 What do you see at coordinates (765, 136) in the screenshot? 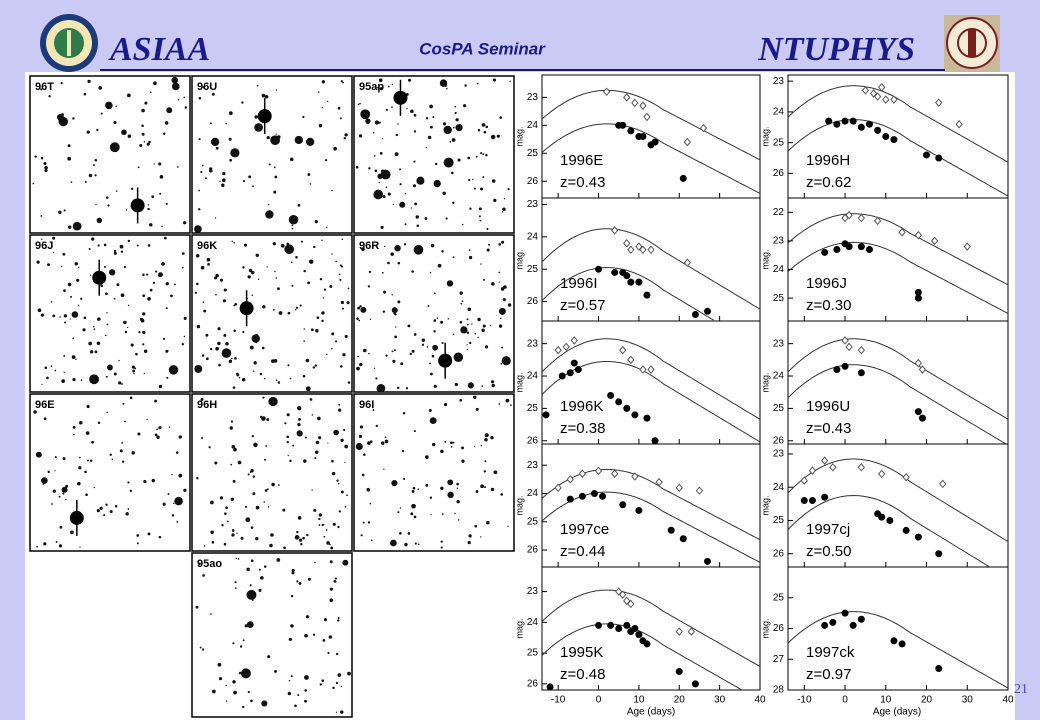
I see `y-axis-label: mag.` at bounding box center [765, 136].